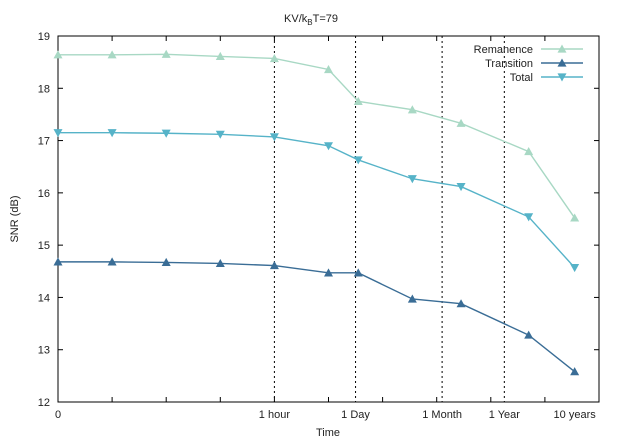 The image size is (622, 441). Describe the element at coordinates (44, 142) in the screenshot. I see `y-tick-label: 17` at that location.